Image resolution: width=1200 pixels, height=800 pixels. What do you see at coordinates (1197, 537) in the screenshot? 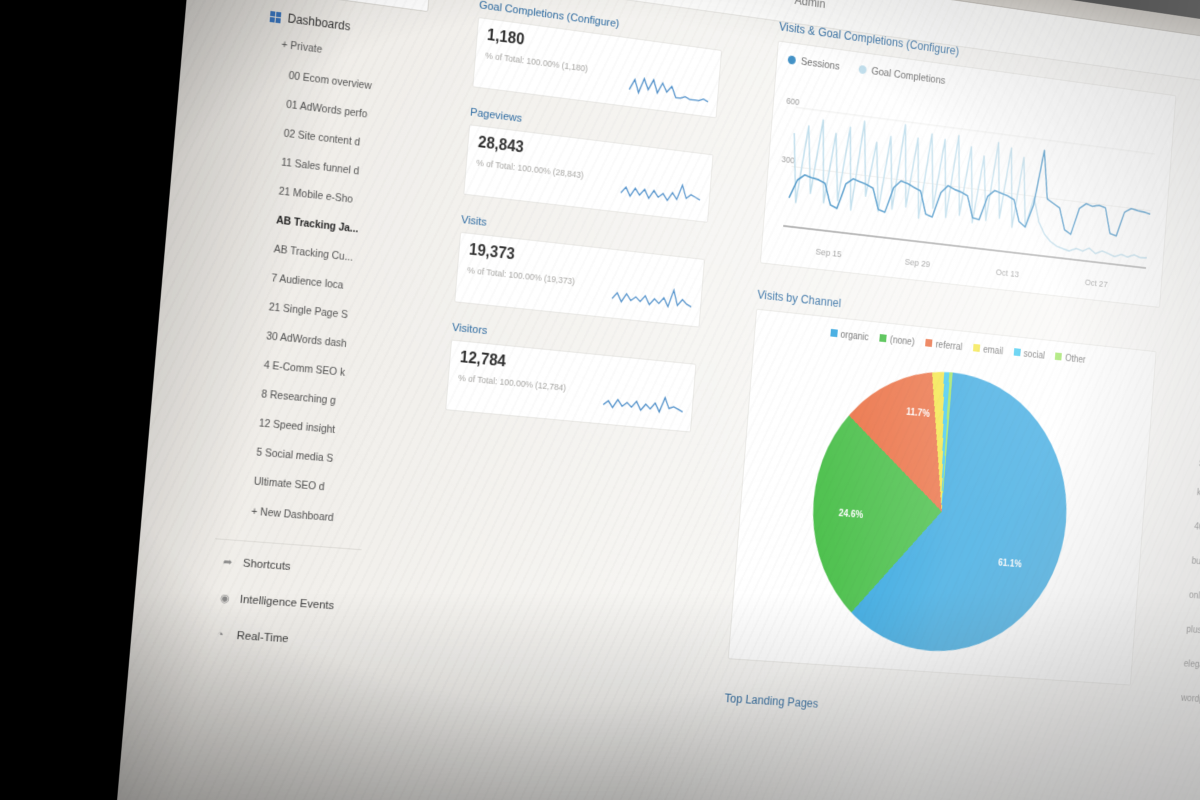
I see `referrer-row: 40defiebre.com17` at bounding box center [1197, 537].